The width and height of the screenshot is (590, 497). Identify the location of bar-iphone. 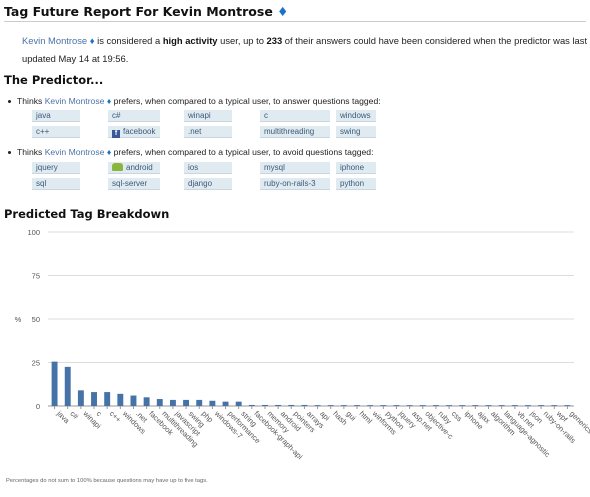
(462, 405).